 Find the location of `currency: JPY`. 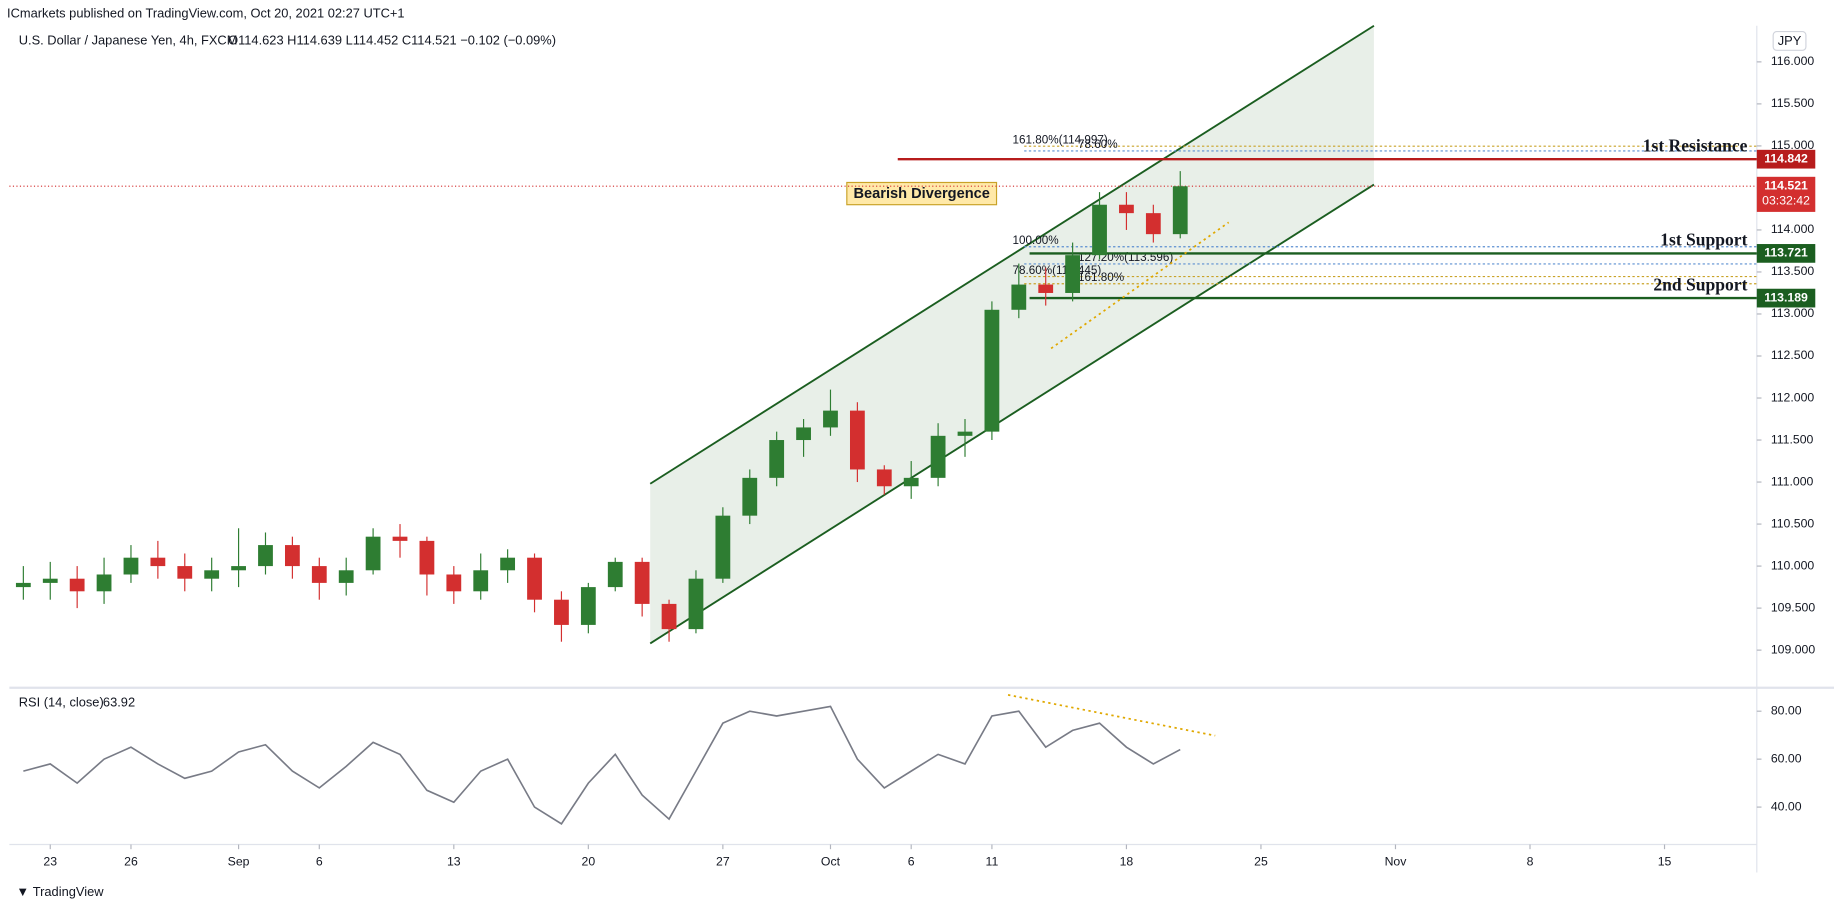

currency: JPY is located at coordinates (1790, 40).